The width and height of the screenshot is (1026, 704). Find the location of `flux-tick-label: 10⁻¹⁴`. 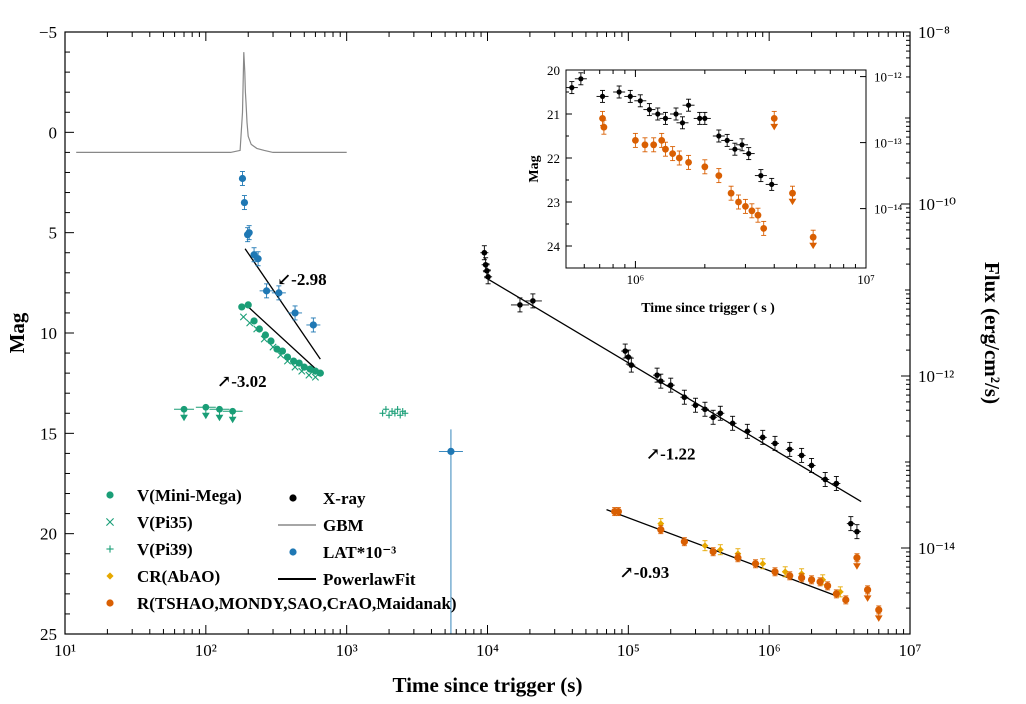

flux-tick-label: 10⁻¹⁴ is located at coordinates (936, 548).